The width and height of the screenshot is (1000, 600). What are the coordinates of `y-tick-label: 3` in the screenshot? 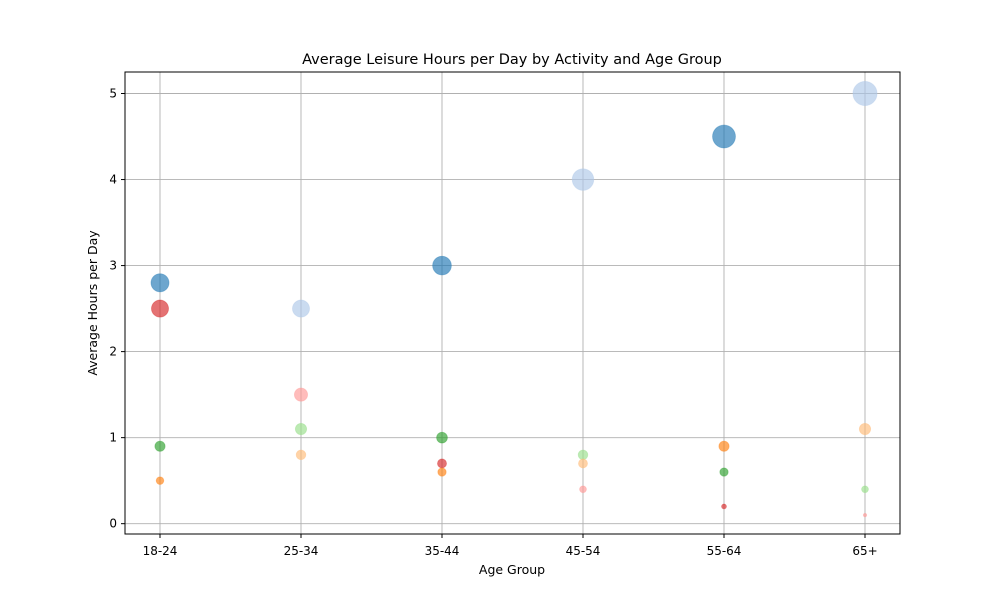 It's located at (113, 266).